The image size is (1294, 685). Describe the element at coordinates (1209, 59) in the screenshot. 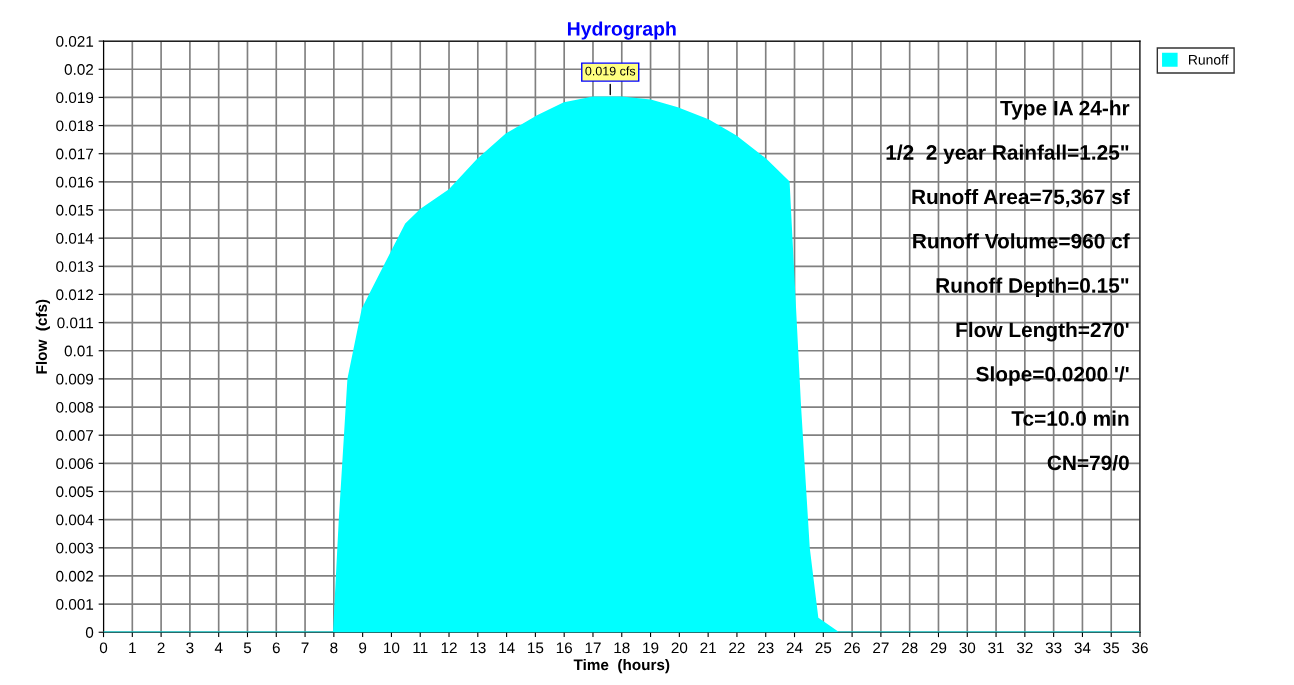

I see `legend-label: Runoff` at that location.